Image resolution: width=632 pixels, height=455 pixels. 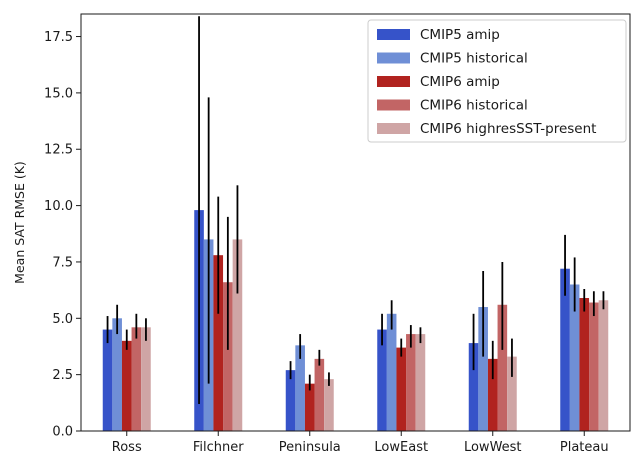 I want to click on y-tick-label: 15.0, so click(x=58, y=93).